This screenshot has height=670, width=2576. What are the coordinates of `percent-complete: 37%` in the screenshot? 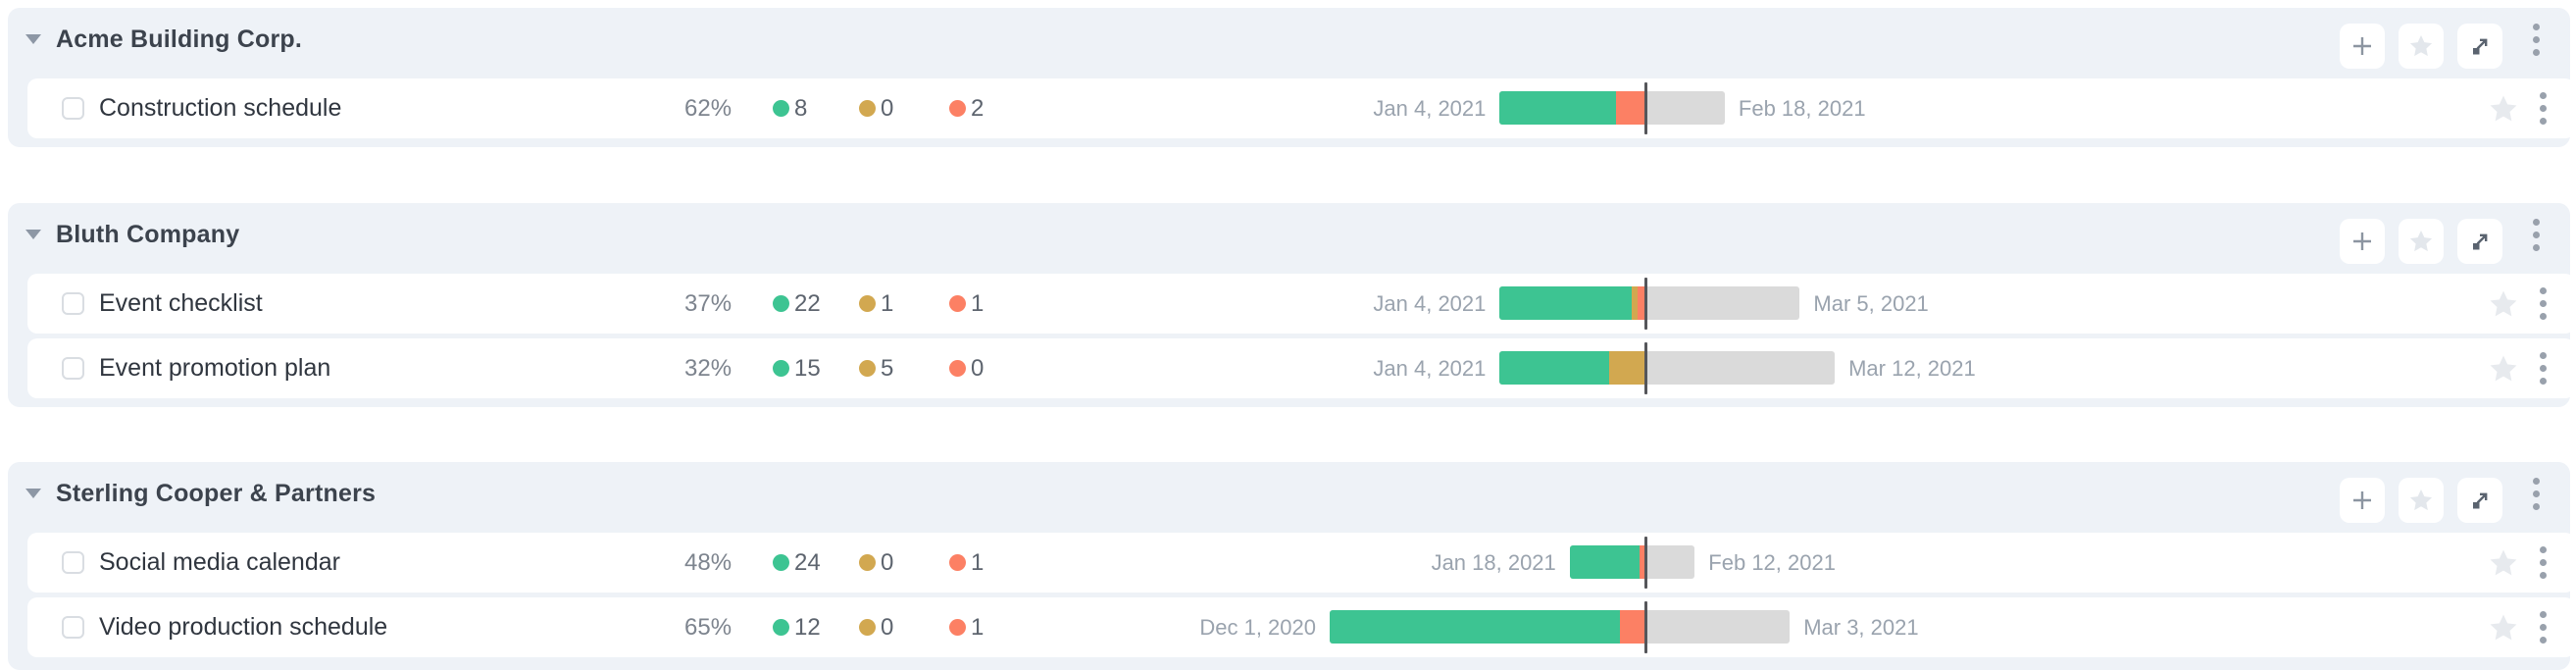 It's located at (708, 303).